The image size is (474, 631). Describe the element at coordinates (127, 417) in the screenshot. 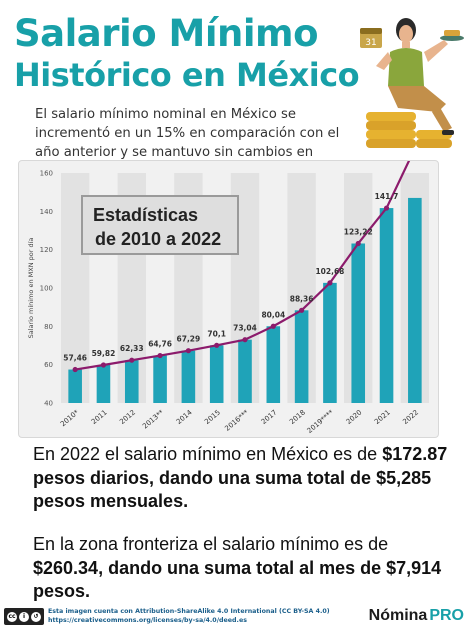

I see `x-tick-label: 2012` at that location.